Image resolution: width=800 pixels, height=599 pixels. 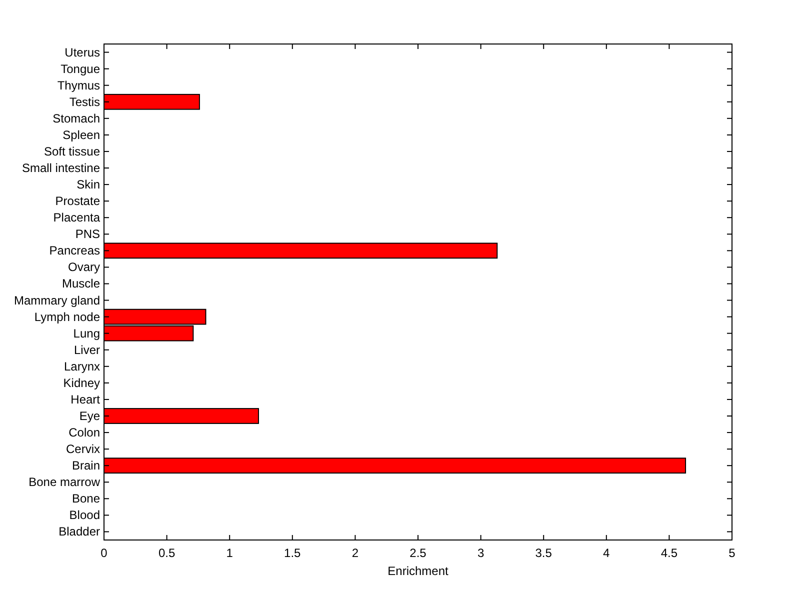 What do you see at coordinates (83, 449) in the screenshot?
I see `y-tick-label: Cervix` at bounding box center [83, 449].